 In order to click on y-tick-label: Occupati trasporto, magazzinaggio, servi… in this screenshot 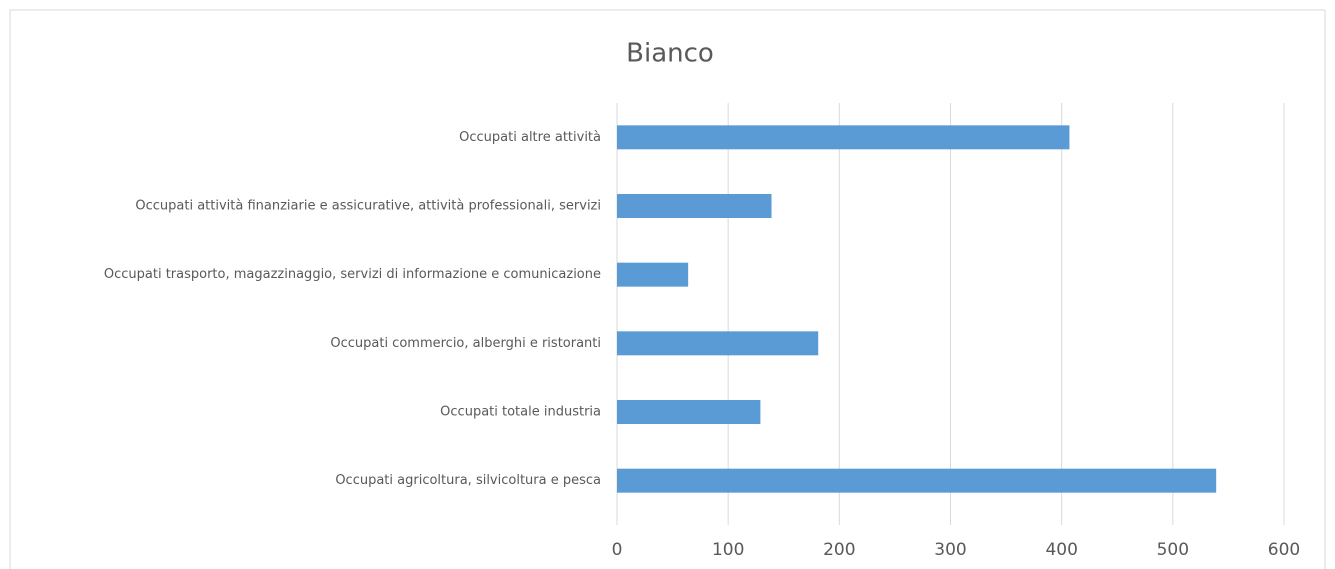, I will do `click(352, 274)`.